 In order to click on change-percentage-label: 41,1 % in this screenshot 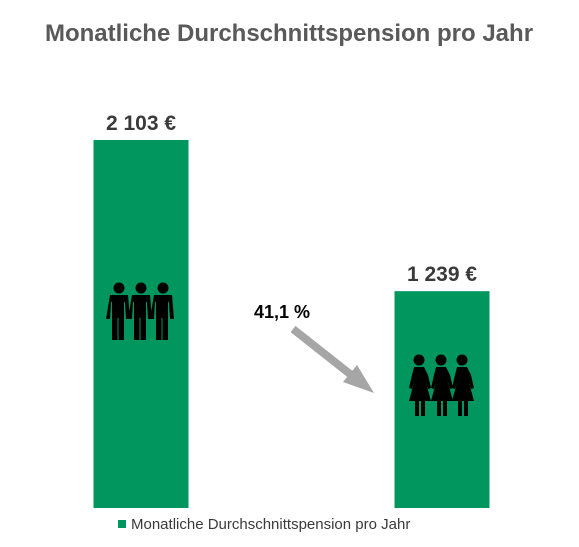, I will do `click(282, 312)`.